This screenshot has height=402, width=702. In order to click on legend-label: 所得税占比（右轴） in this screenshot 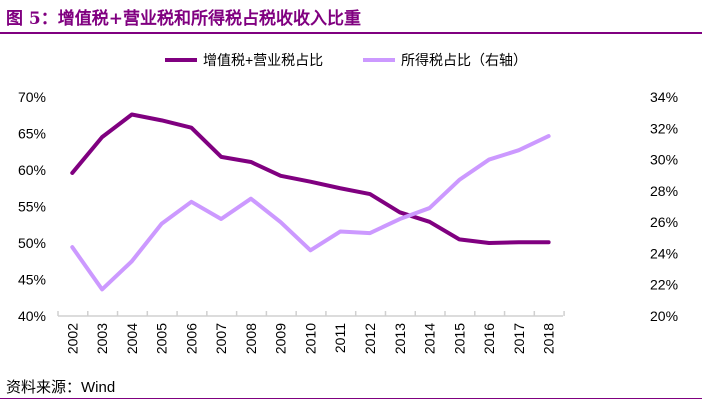, I will do `click(464, 60)`.